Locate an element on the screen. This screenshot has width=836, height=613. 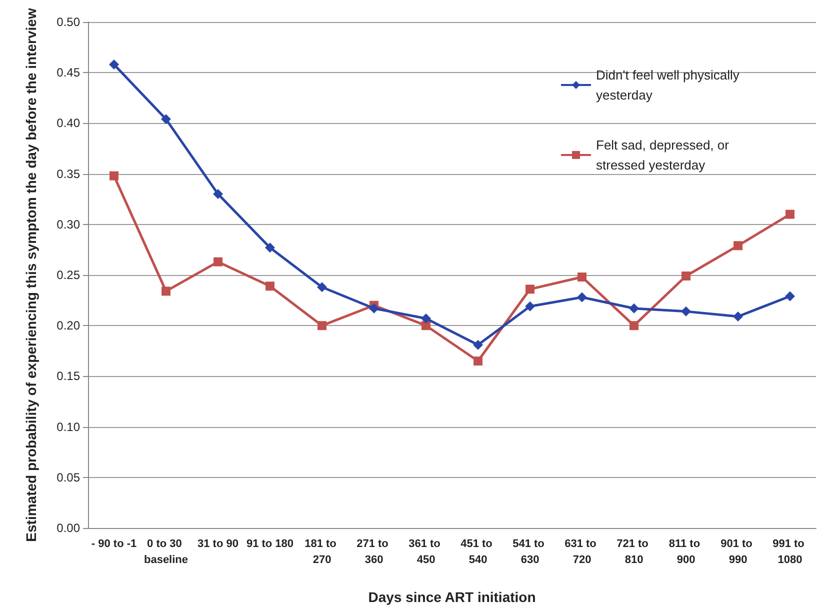
x-tick-label: - 90 to -1 is located at coordinates (114, 544).